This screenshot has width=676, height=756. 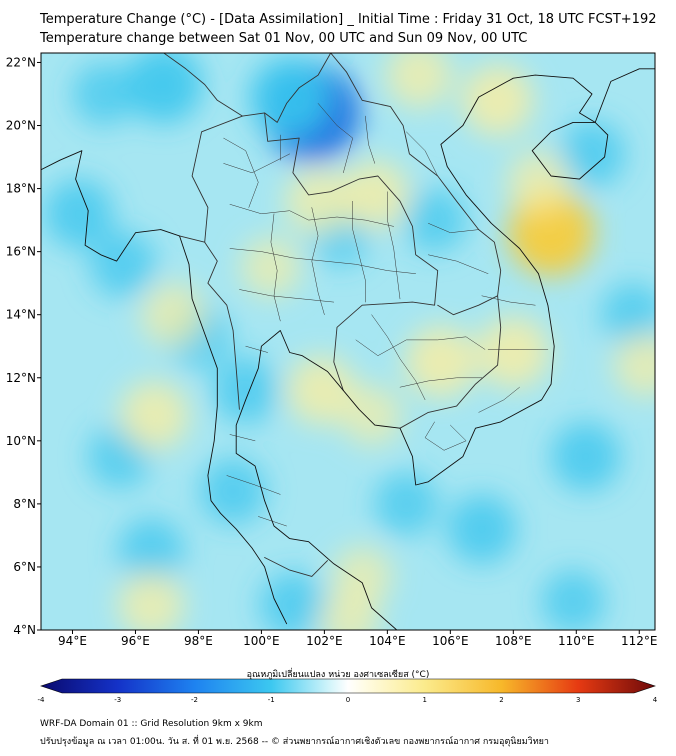 I want to click on colorbar-tick-label: -3, so click(x=117, y=700).